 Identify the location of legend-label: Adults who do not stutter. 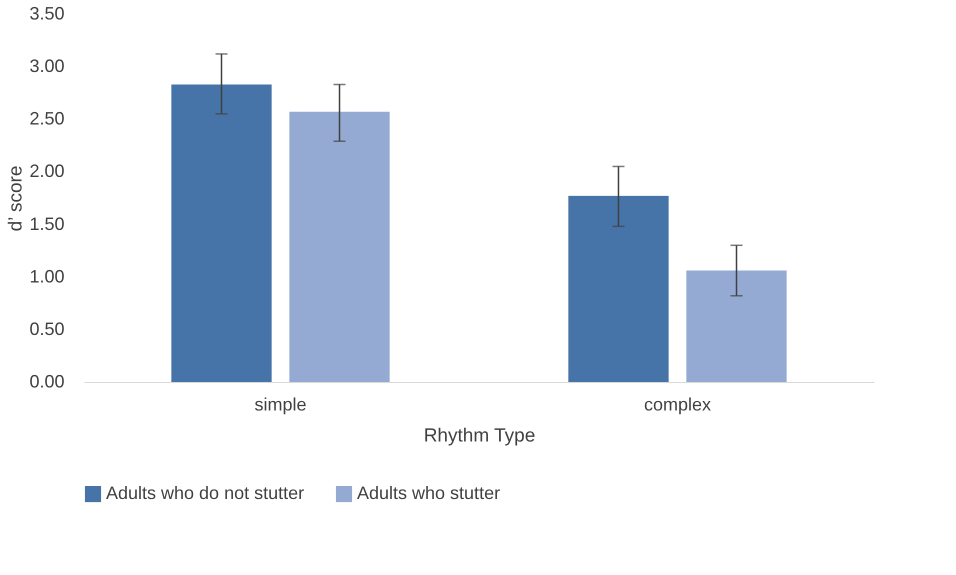
(205, 493).